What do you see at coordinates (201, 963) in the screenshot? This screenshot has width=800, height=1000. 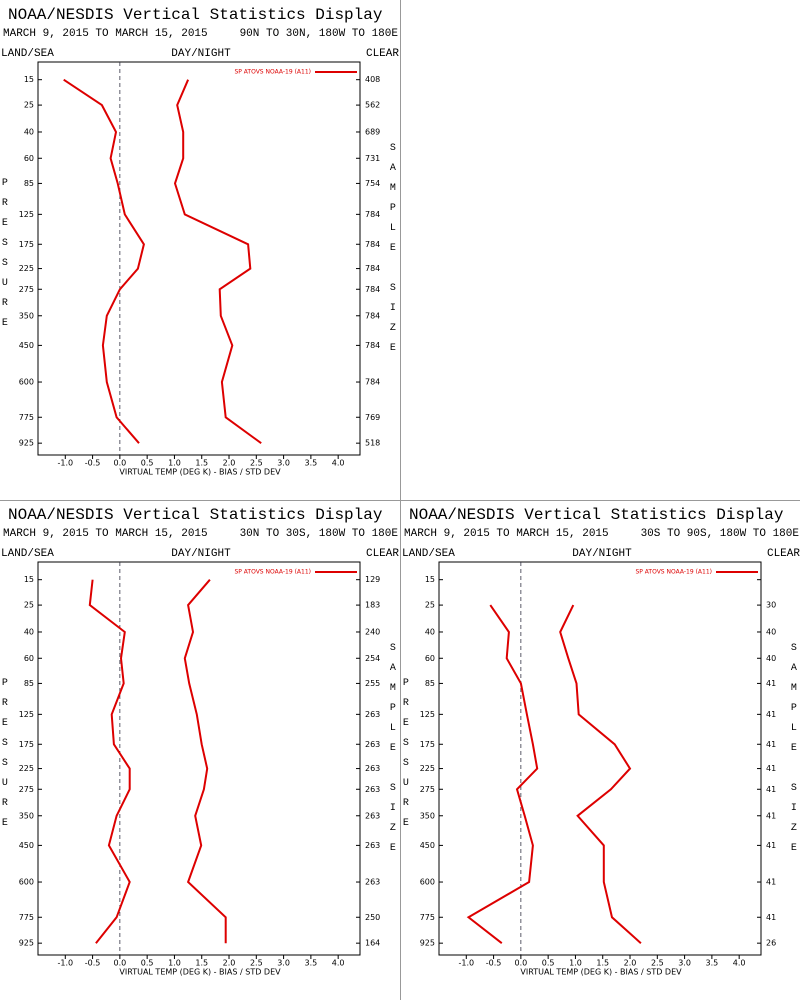 I see `x-tick-label: 1.5` at bounding box center [201, 963].